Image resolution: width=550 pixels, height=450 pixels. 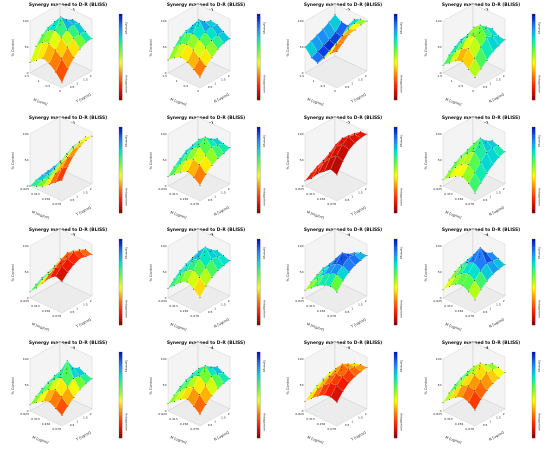 I want to click on y-tick-label: 0.156, so click(x=46, y=311).